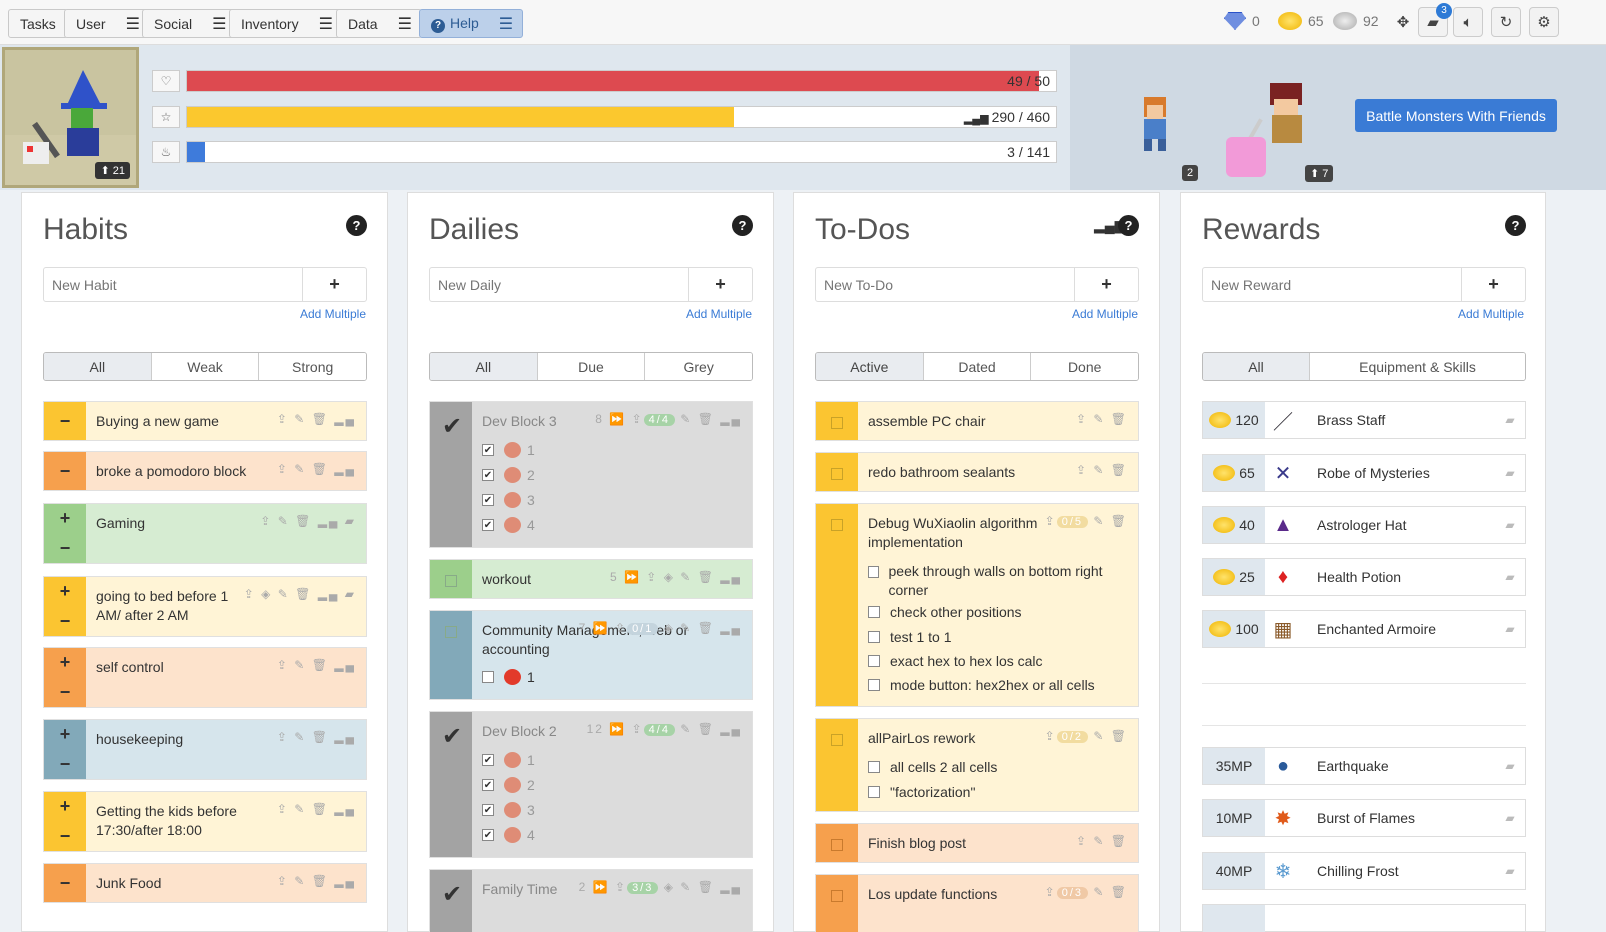 This screenshot has width=1606, height=932. What do you see at coordinates (1364, 918) in the screenshot?
I see `skill-item` at bounding box center [1364, 918].